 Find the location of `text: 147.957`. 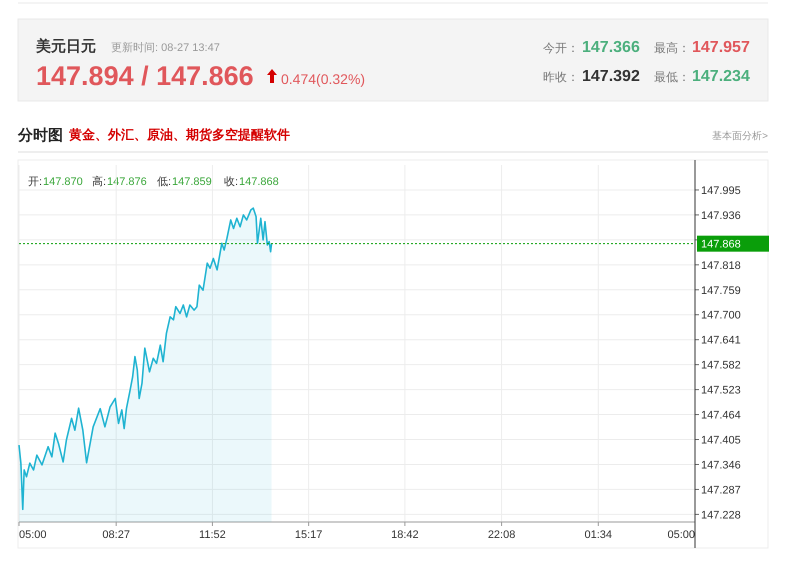

text: 147.957 is located at coordinates (721, 47).